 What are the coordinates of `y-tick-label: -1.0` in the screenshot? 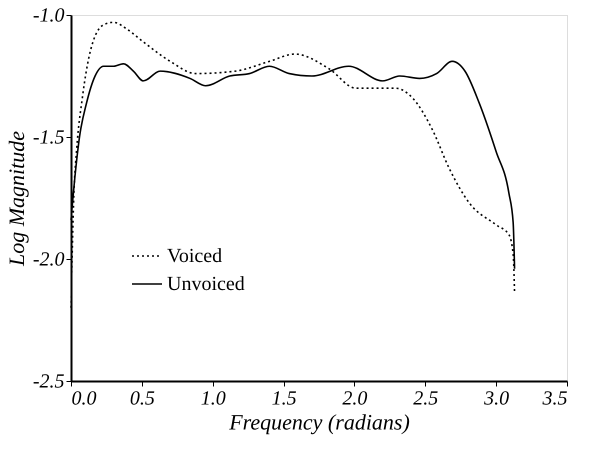 It's located at (48, 15).